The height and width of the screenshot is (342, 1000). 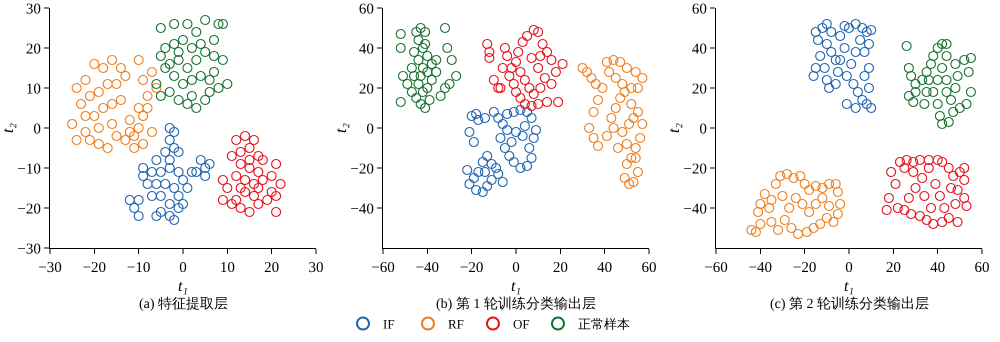 What do you see at coordinates (472, 268) in the screenshot?
I see `x-tick-label: −20` at bounding box center [472, 268].